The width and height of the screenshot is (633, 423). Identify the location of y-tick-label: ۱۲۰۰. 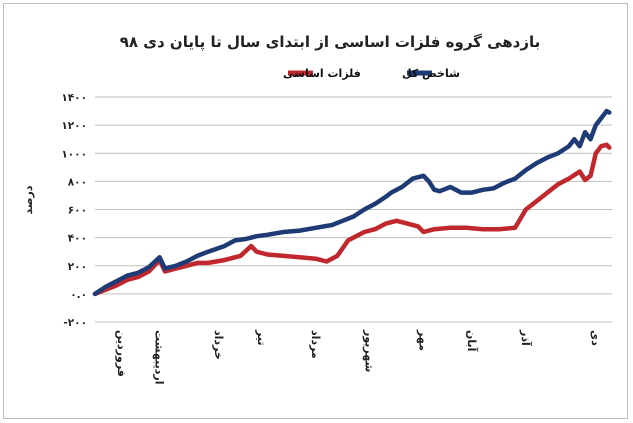
(74, 126).